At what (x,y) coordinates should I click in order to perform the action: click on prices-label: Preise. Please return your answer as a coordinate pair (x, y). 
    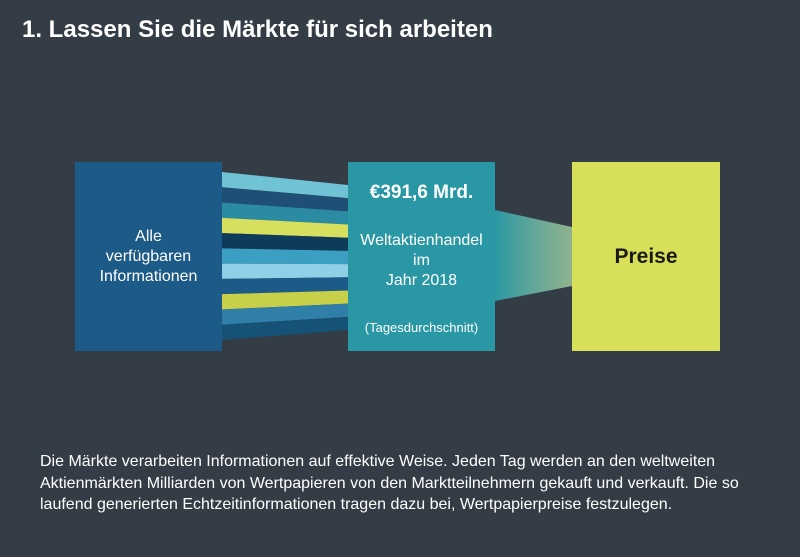
    Looking at the image, I should click on (646, 256).